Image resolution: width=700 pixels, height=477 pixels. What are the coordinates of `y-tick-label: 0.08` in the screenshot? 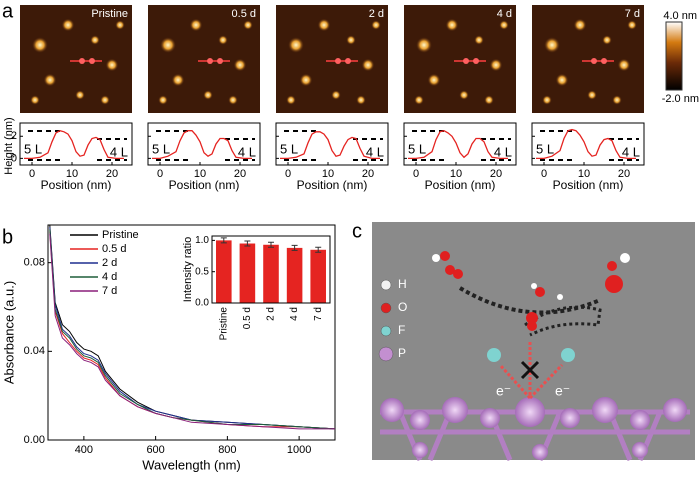 It's located at (34, 263).